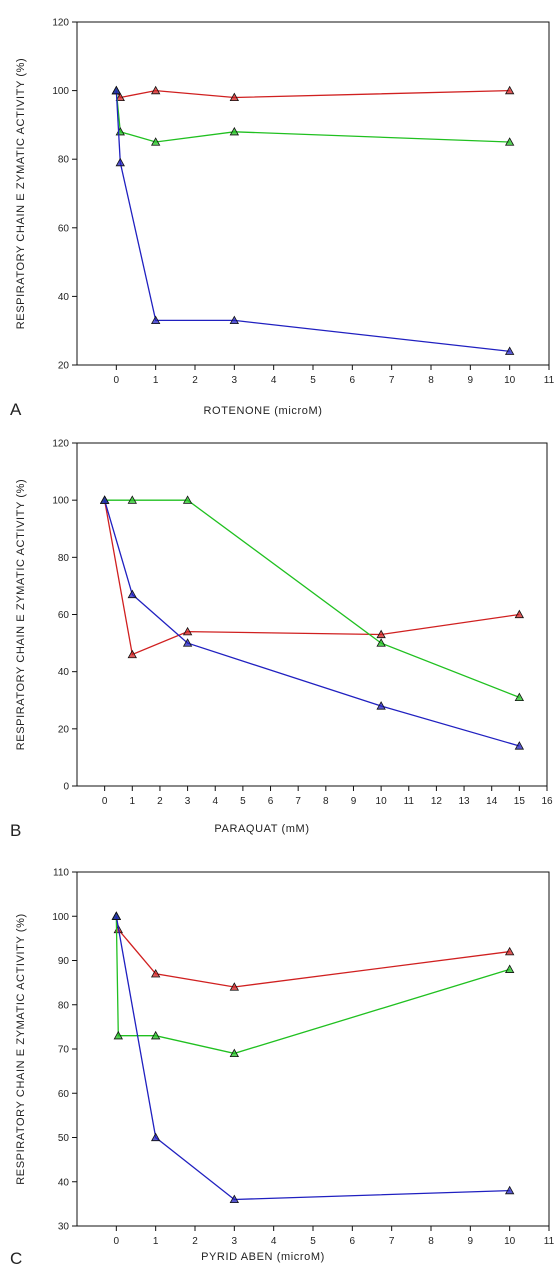  What do you see at coordinates (263, 1257) in the screenshot?
I see `x-axis-title: PYRID ABEN (microM)` at bounding box center [263, 1257].